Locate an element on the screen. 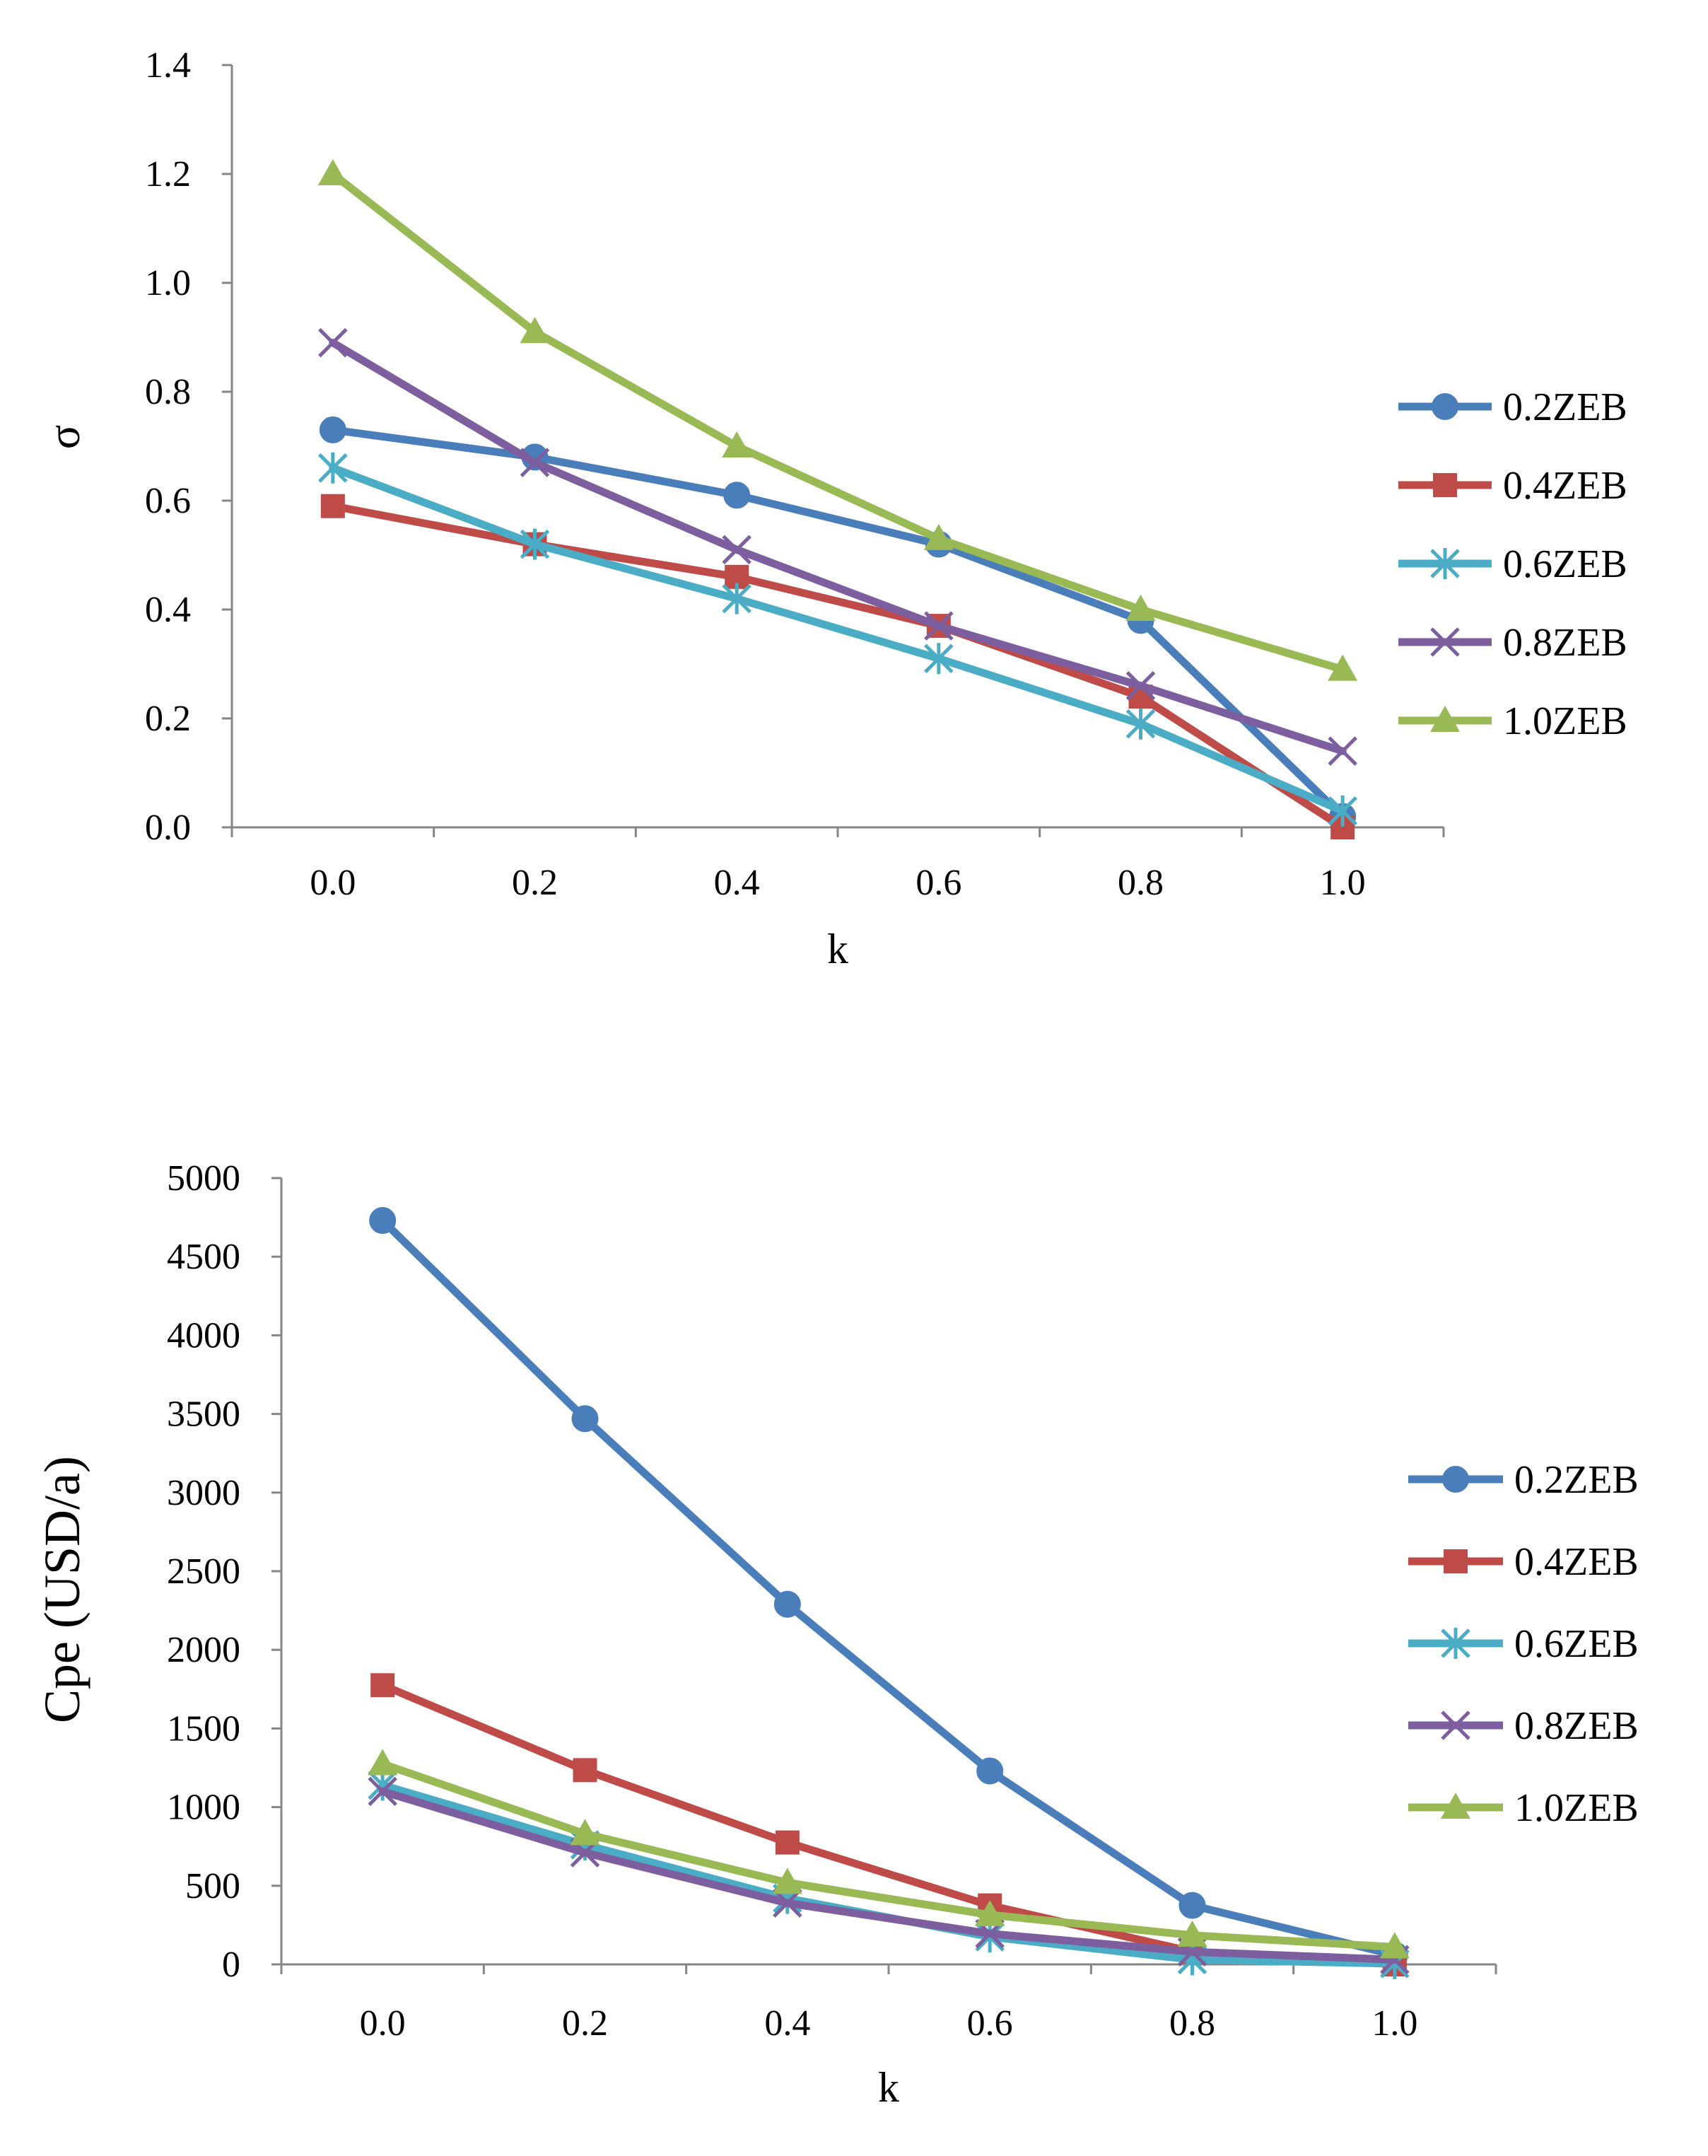 The width and height of the screenshot is (1708, 2156). legend-label-0-2zeb: 0.2ZEB is located at coordinates (1565, 407).